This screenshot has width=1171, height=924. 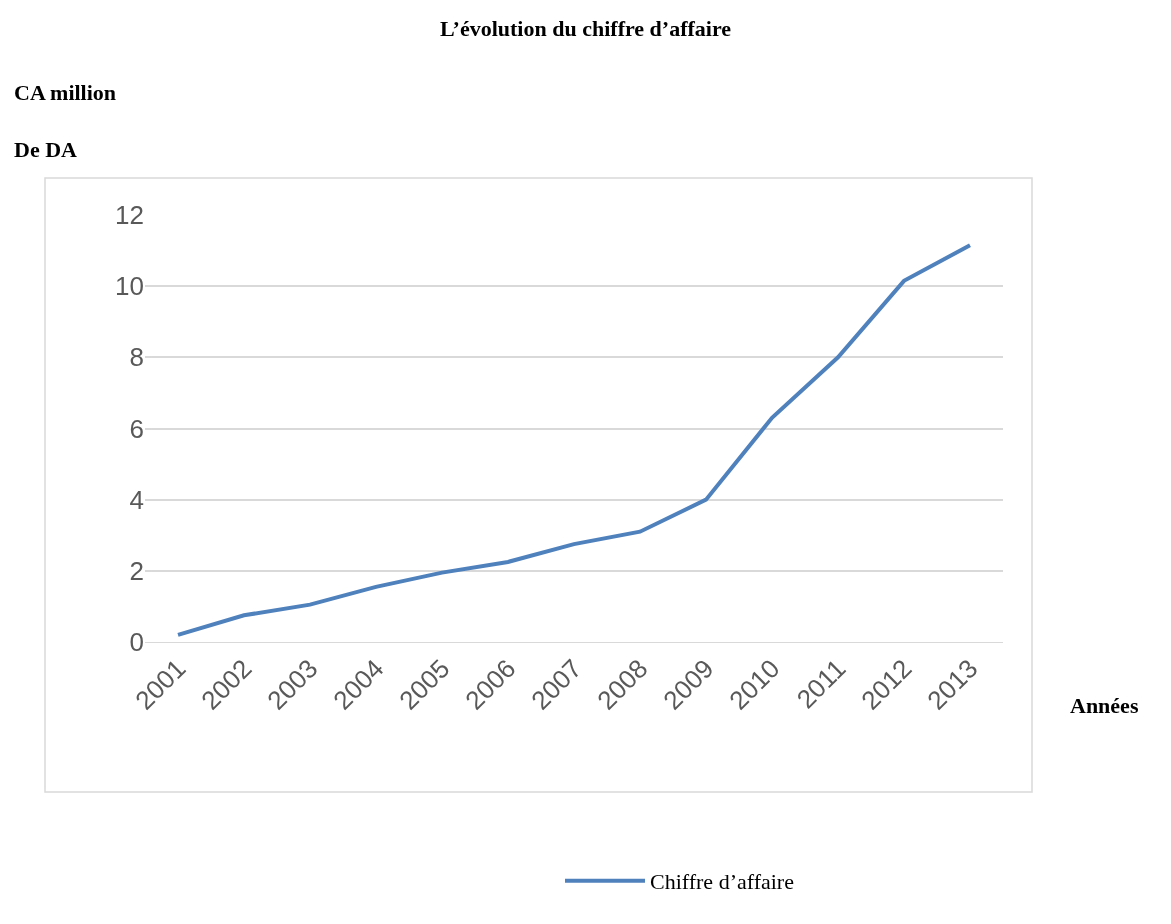 What do you see at coordinates (585, 28) in the screenshot?
I see `chart-title: L’évolution du chiffre d’affaire` at bounding box center [585, 28].